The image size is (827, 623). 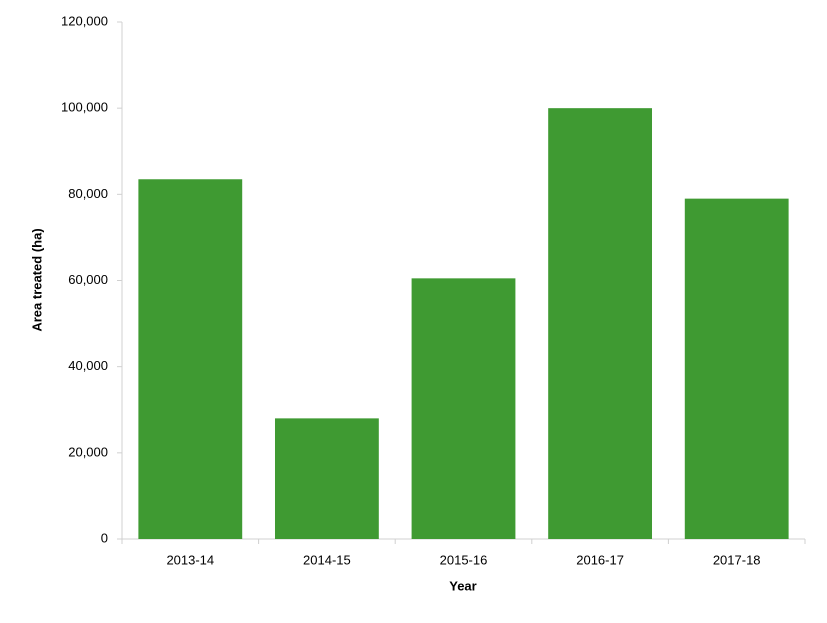 What do you see at coordinates (464, 559) in the screenshot?
I see `x-tick-label: 2015-16` at bounding box center [464, 559].